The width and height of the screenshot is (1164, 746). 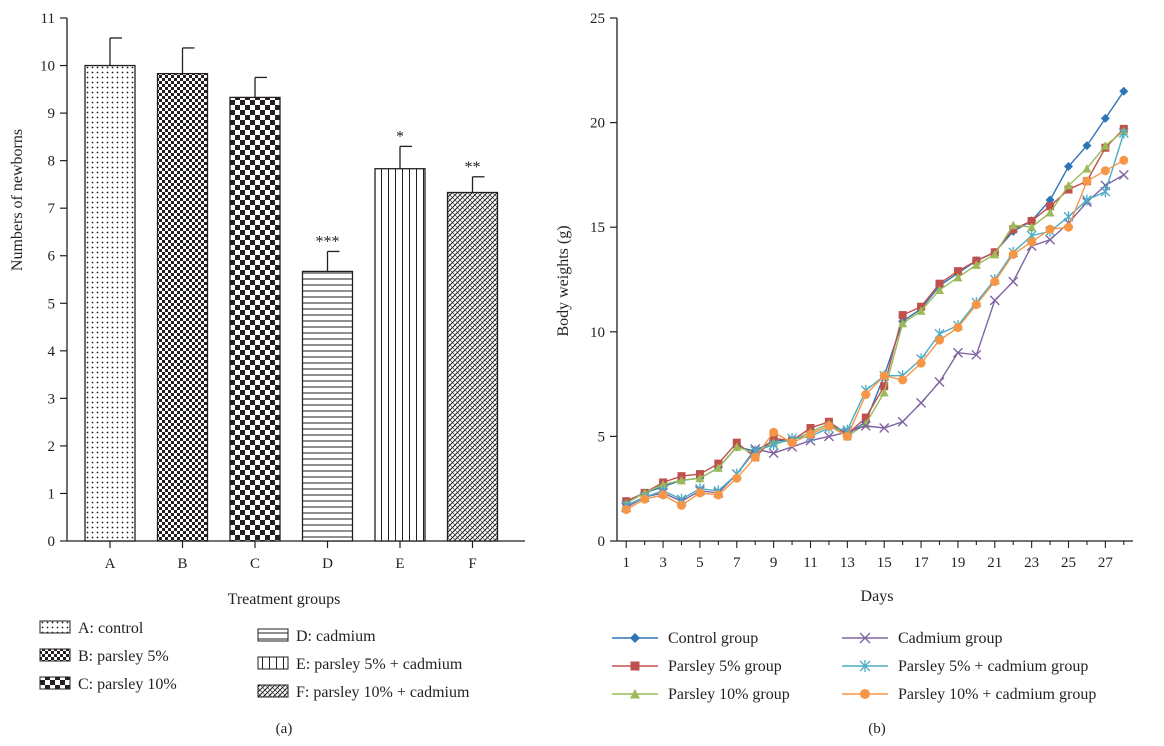 I want to click on x-tick-label: 9, so click(x=774, y=563).